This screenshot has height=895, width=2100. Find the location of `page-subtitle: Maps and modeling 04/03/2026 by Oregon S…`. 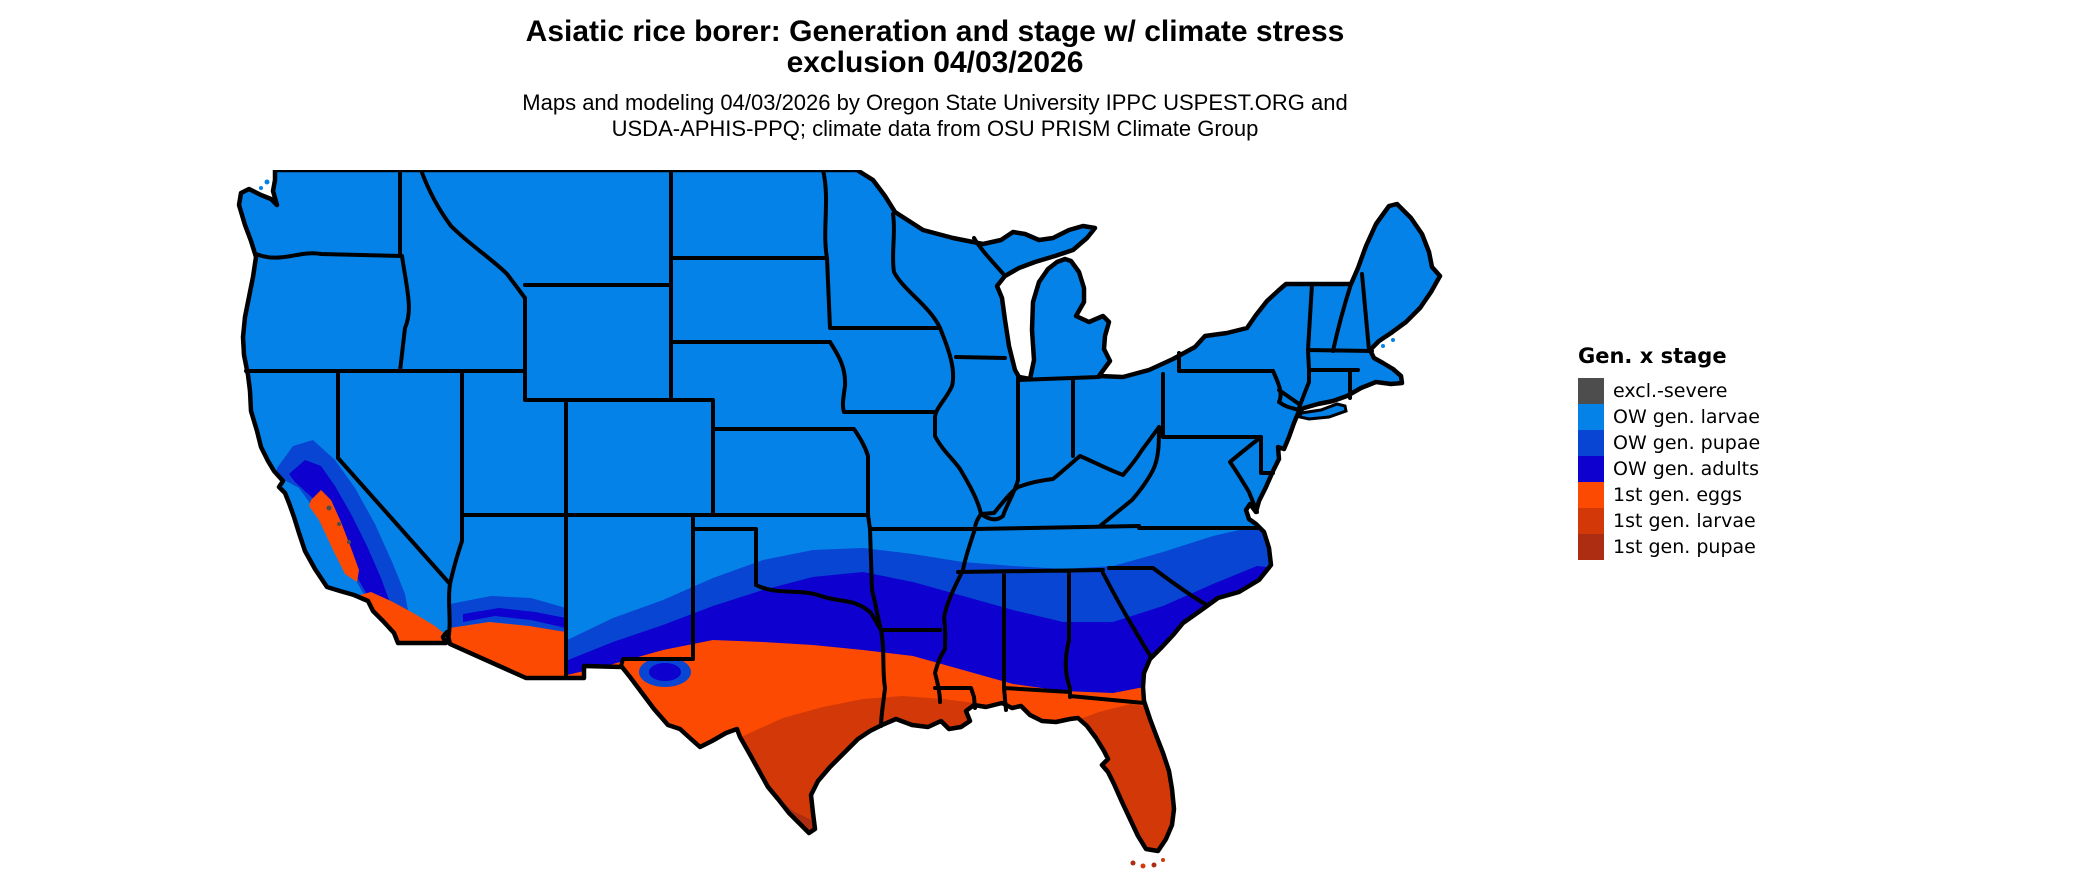

page-subtitle: Maps and modeling 04/03/2026 by Oregon S… is located at coordinates (935, 116).